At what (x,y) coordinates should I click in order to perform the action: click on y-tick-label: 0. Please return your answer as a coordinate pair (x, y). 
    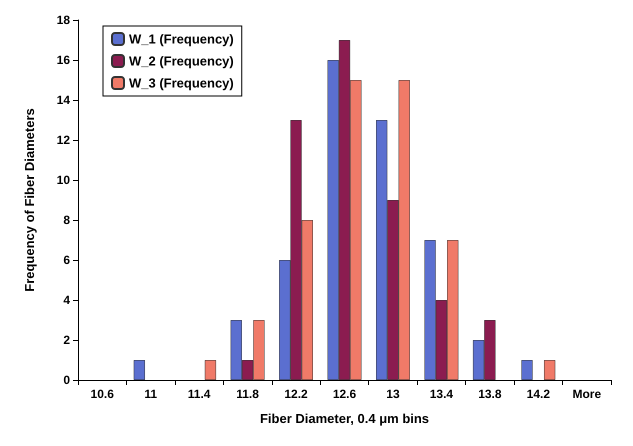
    Looking at the image, I should click on (66, 380).